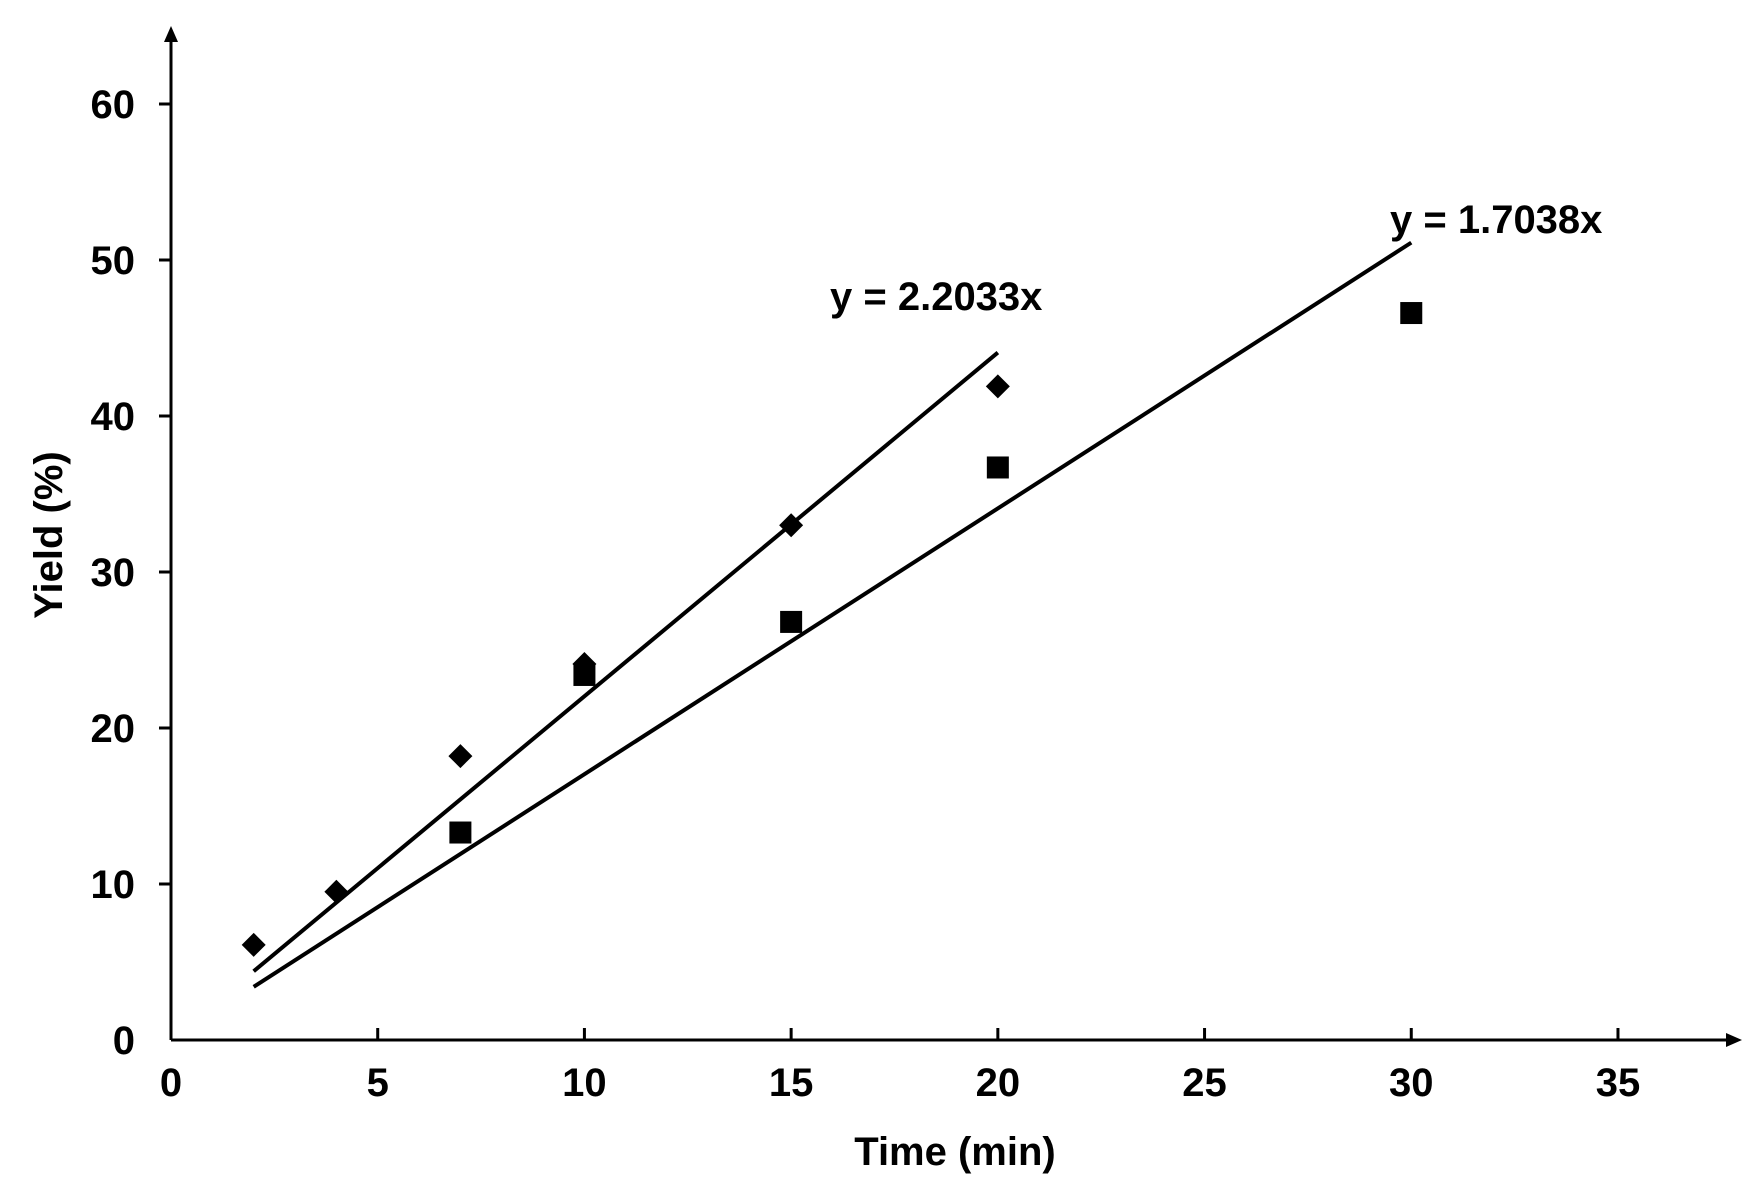 The width and height of the screenshot is (1760, 1190). Describe the element at coordinates (171, 1083) in the screenshot. I see `x-tick-label: 0` at that location.